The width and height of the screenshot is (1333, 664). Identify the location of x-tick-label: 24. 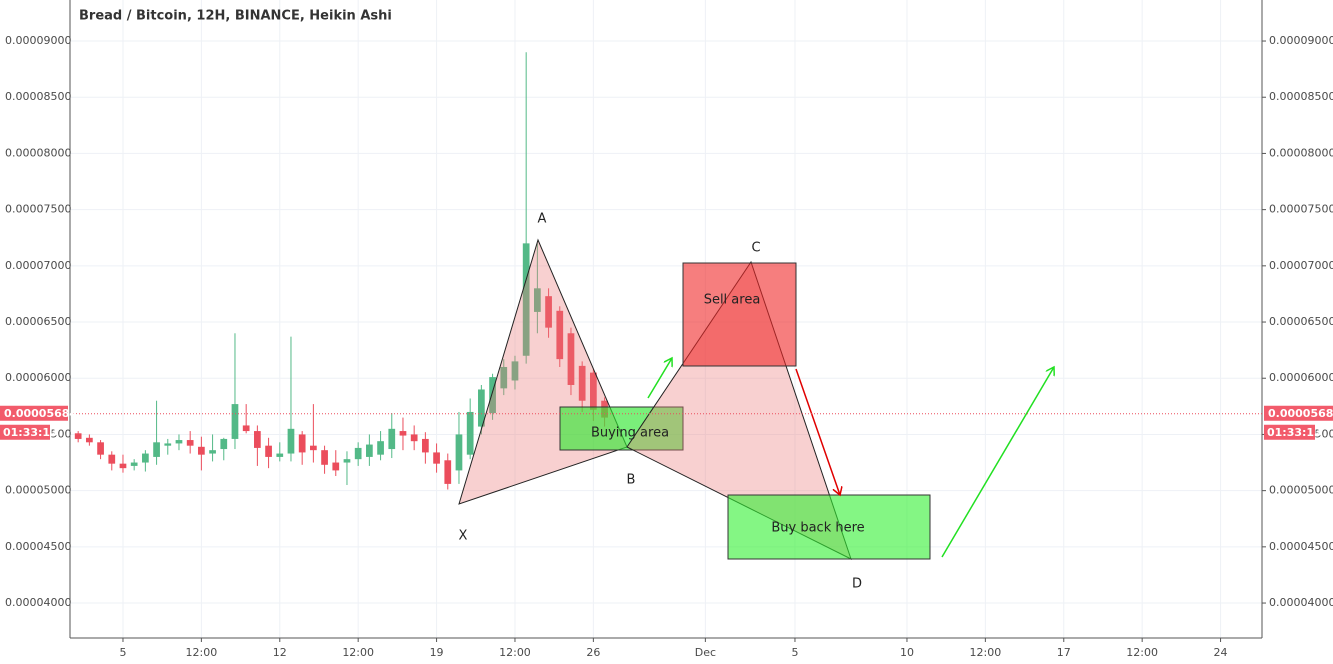
(1221, 652).